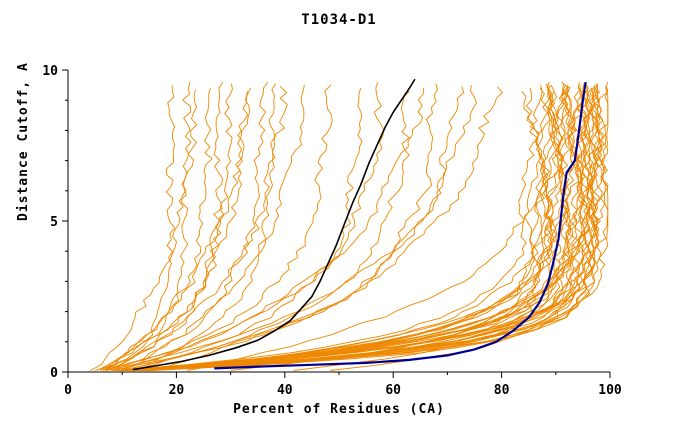 This screenshot has width=680, height=440. I want to click on x-tick-label: 100, so click(610, 390).